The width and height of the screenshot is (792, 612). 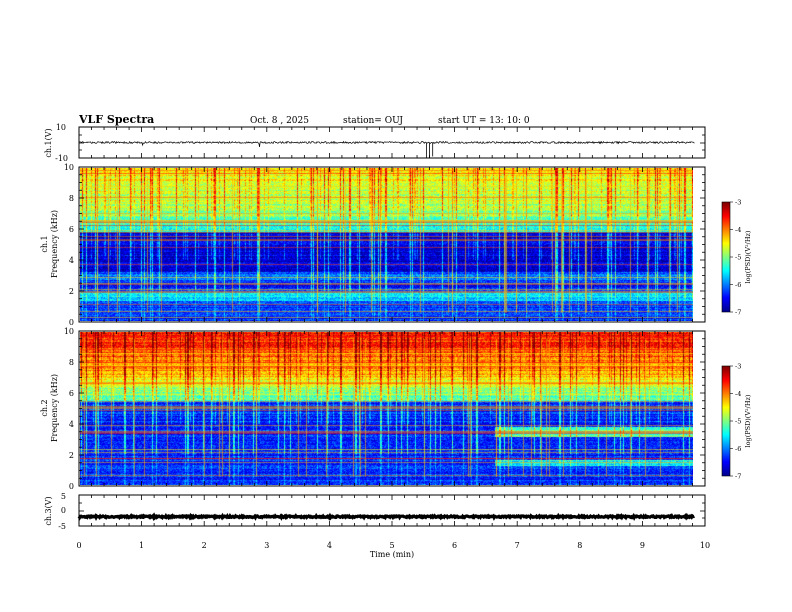 I want to click on x-tick-label: 0, so click(x=78, y=545).